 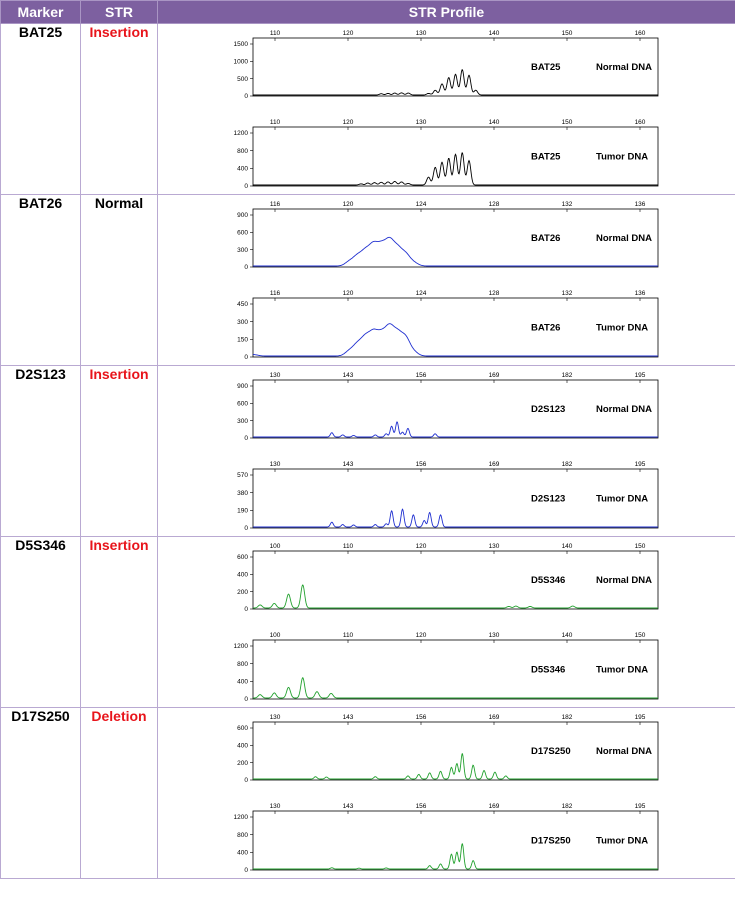 I want to click on y-tick-label: 600, so click(x=242, y=728).